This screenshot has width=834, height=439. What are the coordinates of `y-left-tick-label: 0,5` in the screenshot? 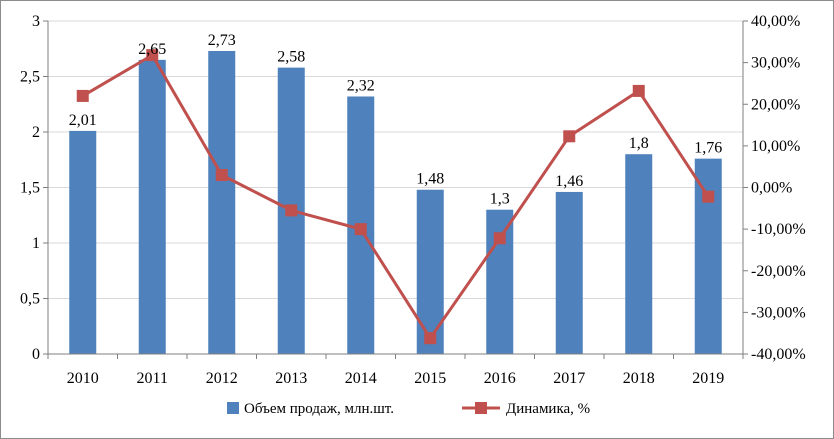 It's located at (30, 299).